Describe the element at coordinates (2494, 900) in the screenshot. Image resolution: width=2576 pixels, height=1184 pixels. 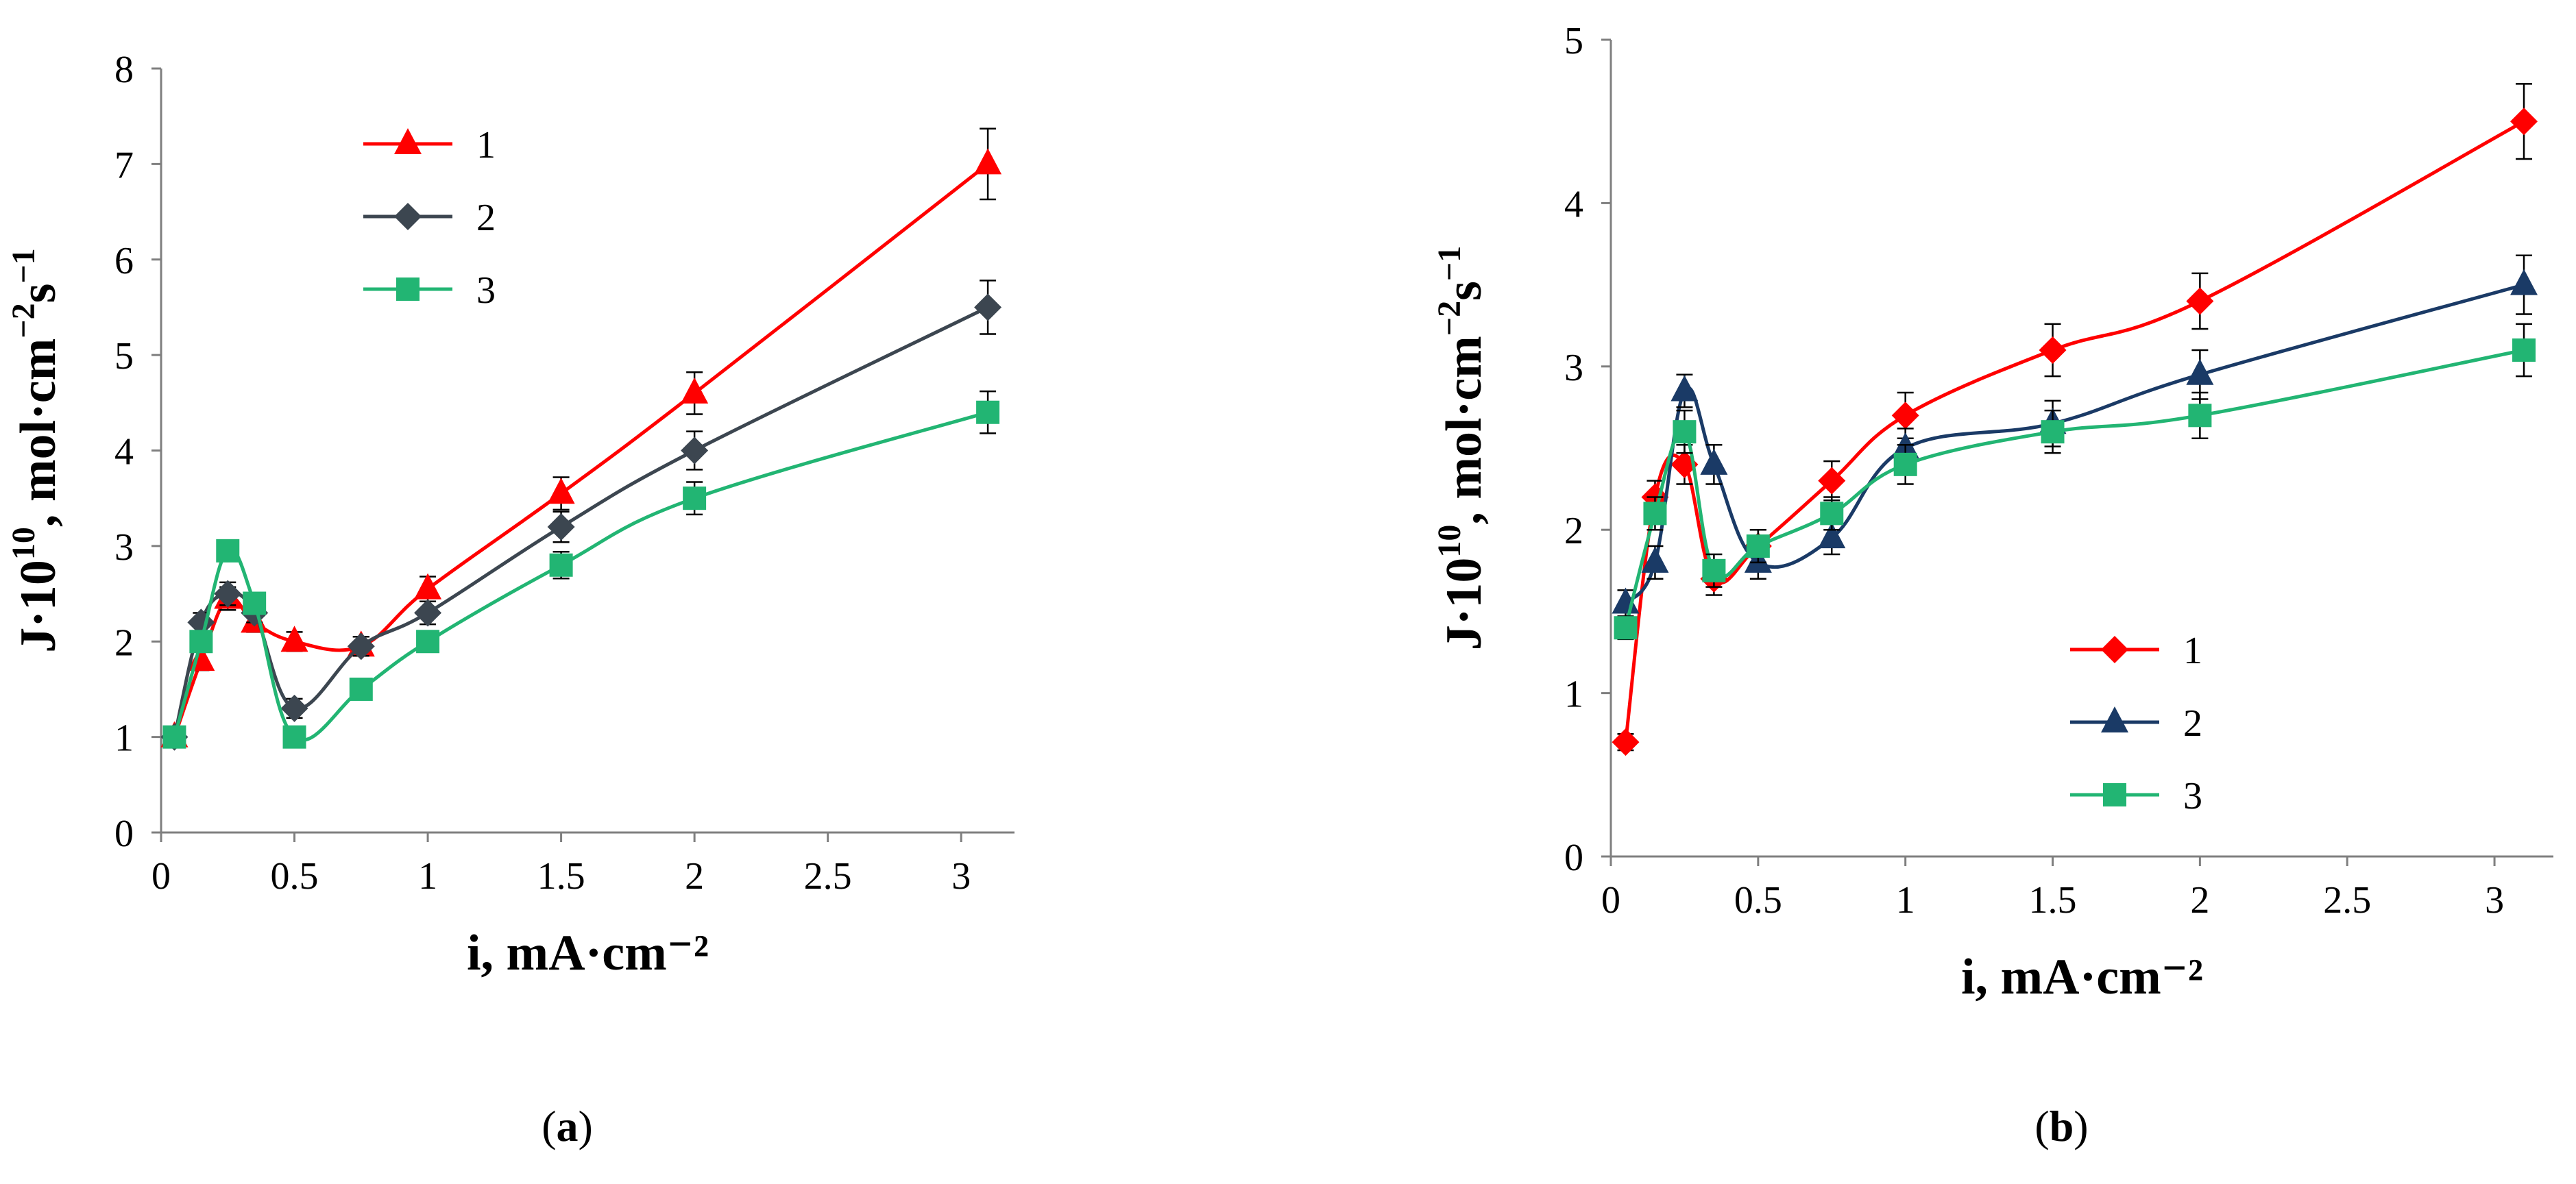
I see `chart-b-x-tick-label: 3` at that location.